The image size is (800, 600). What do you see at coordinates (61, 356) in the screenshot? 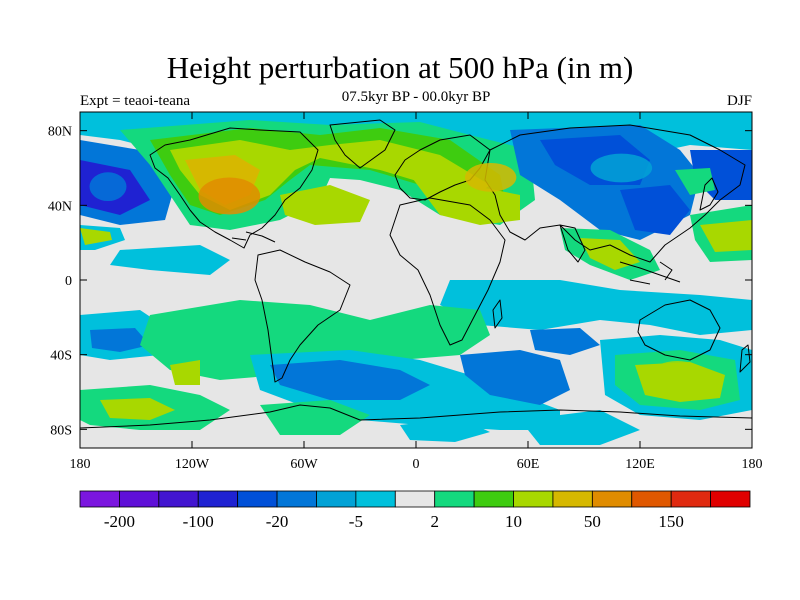
I see `lat-tick-label: 40S` at bounding box center [61, 356].